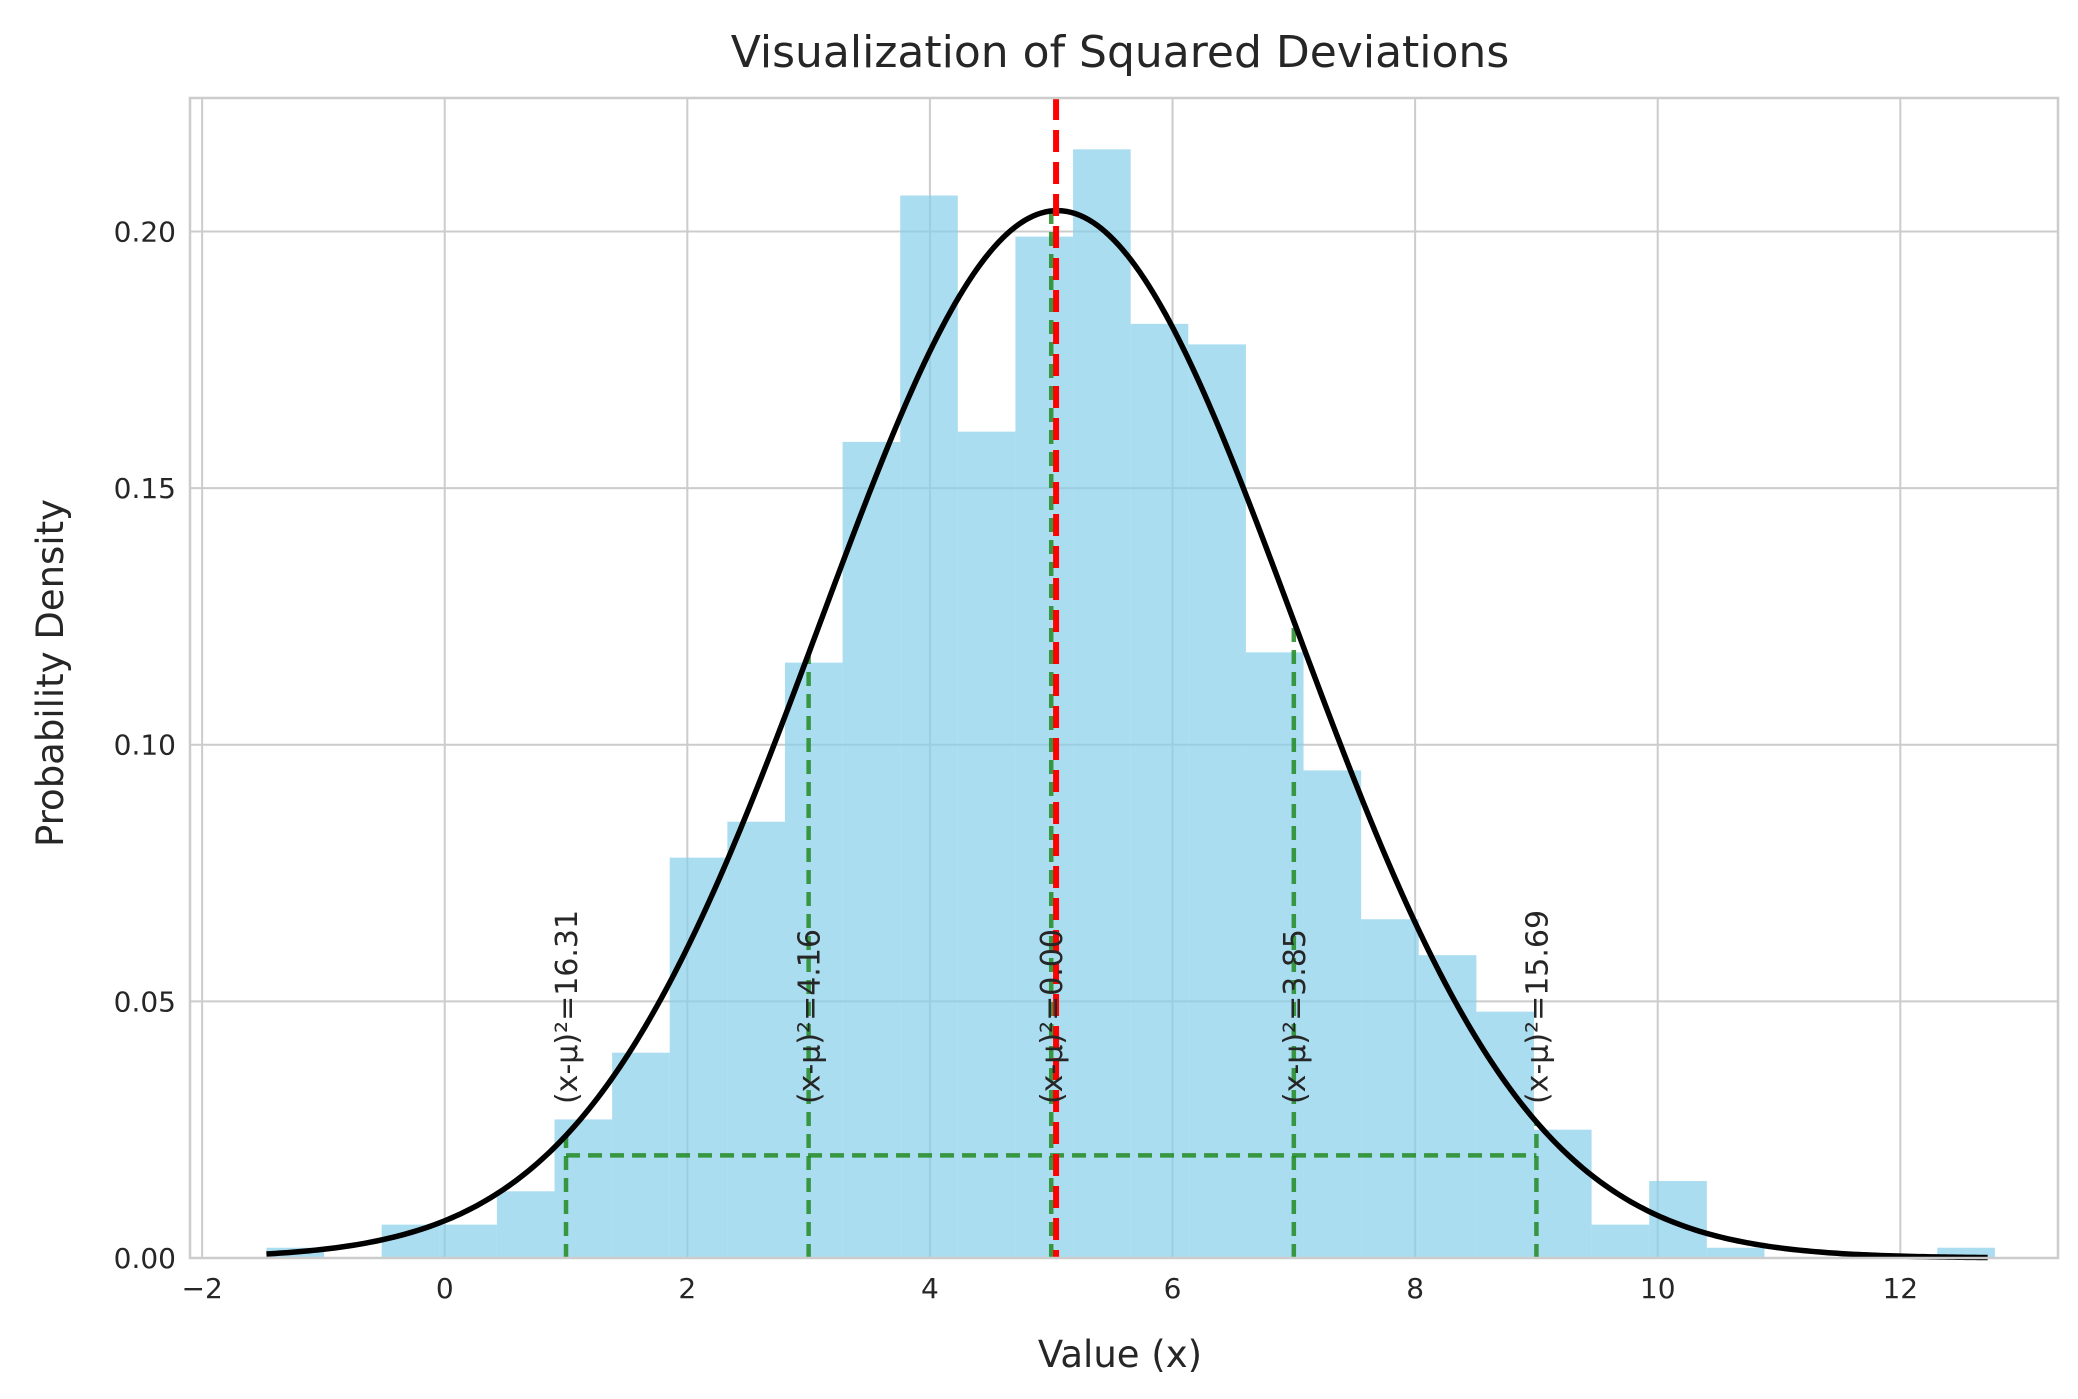 The image size is (2078, 1399). I want to click on y-tick-label: 0.10, so click(145, 745).